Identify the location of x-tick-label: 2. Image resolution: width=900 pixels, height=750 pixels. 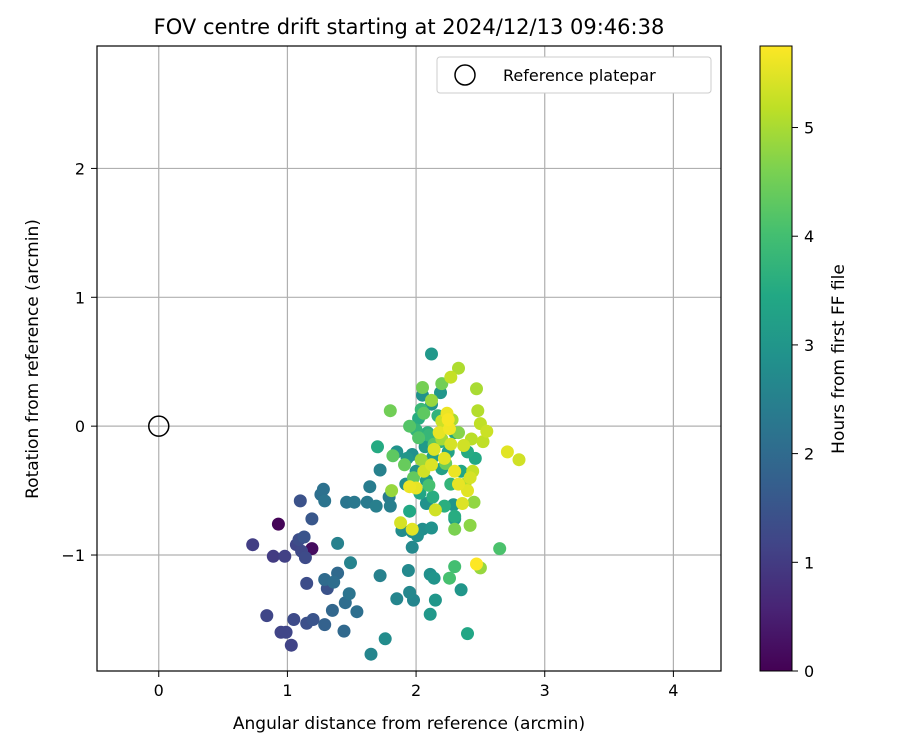
(416, 690).